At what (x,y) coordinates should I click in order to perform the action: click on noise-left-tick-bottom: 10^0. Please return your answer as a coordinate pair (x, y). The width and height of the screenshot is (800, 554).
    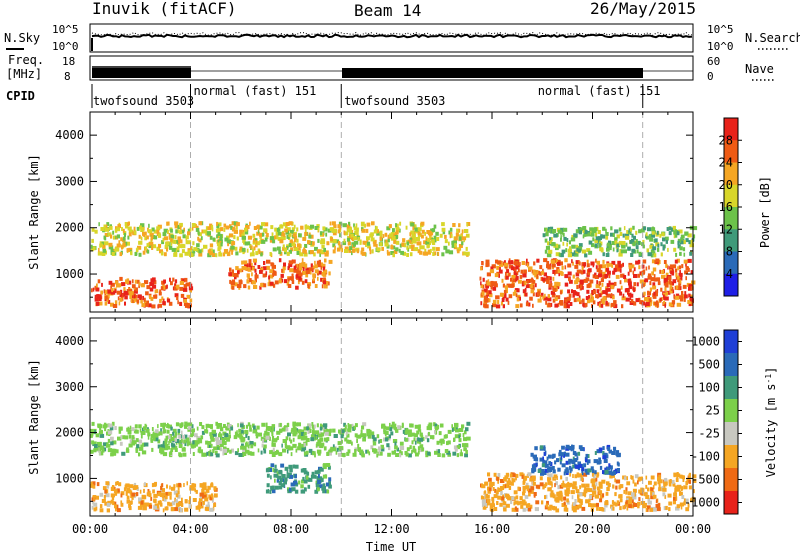
    Looking at the image, I should click on (65, 46).